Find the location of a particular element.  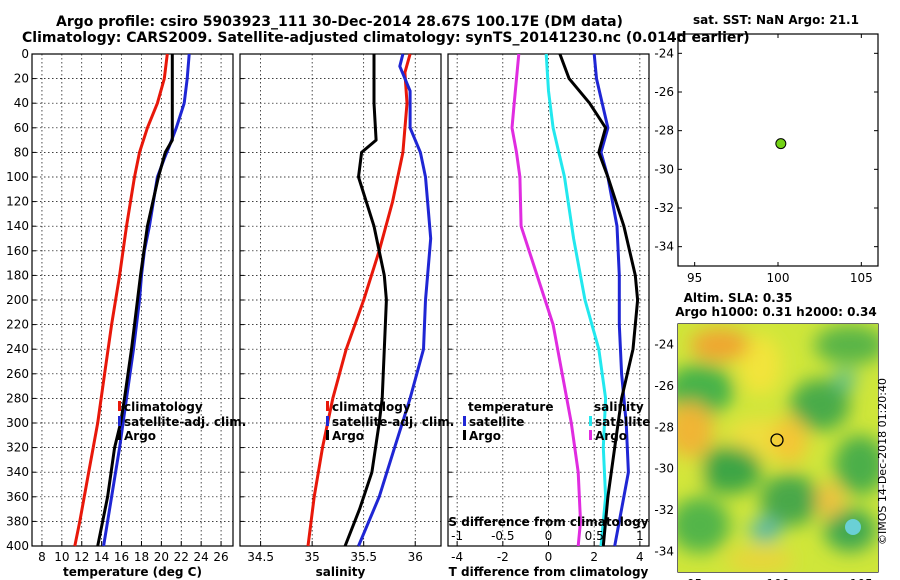

legend-title: salinity is located at coordinates (619, 407).